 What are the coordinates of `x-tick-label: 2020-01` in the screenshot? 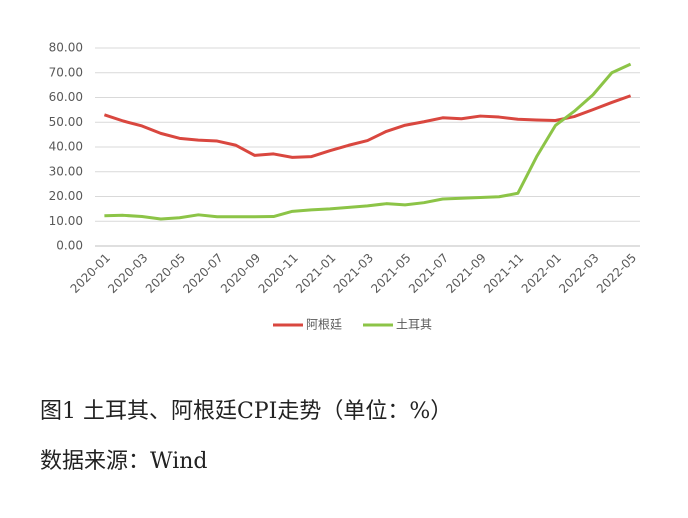 It's located at (90, 273).